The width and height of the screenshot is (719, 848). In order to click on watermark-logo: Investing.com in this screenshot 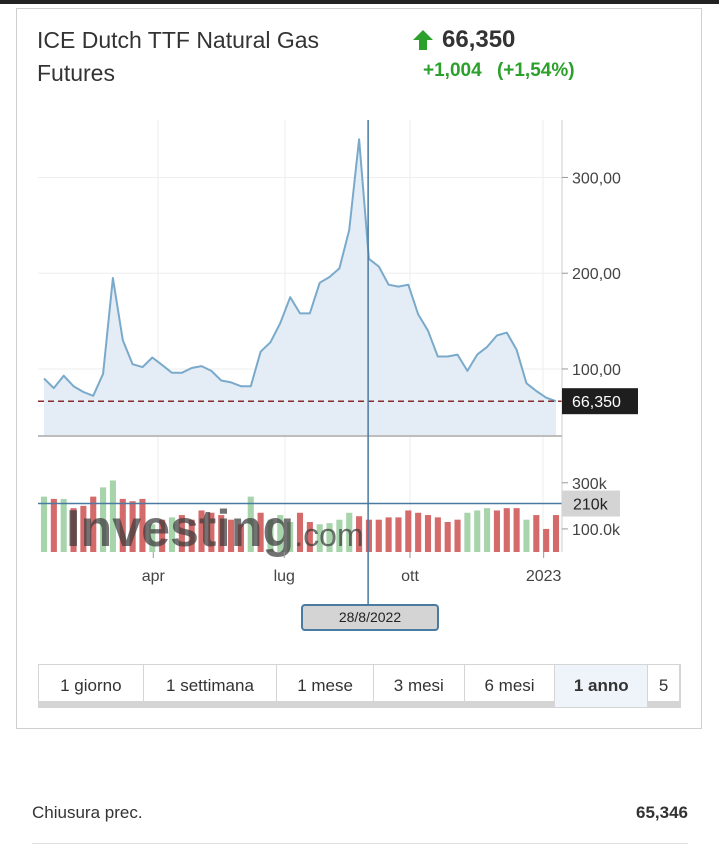, I will do `click(215, 529)`.